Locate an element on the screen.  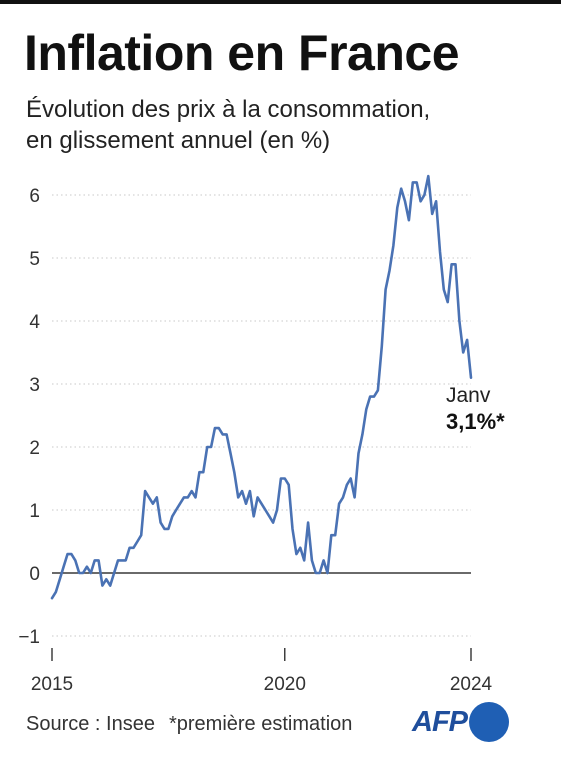
afp-logo-circle is located at coordinates (489, 722).